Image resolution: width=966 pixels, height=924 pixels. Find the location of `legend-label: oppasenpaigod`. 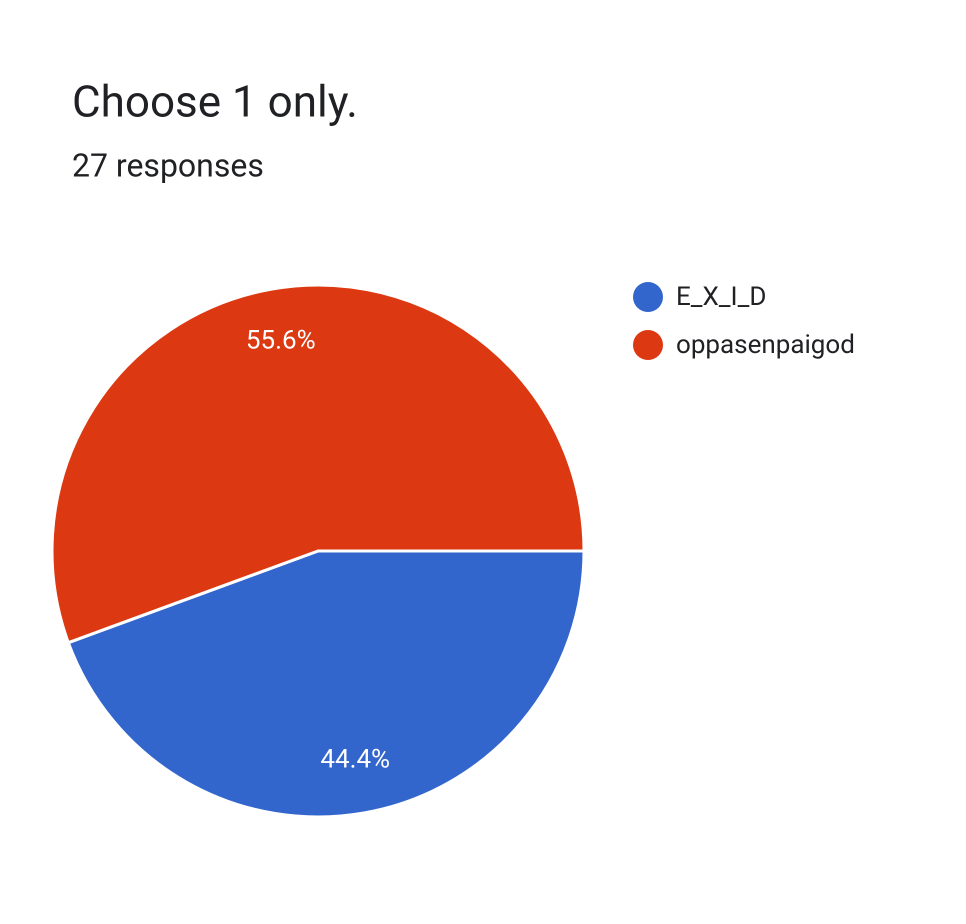

legend-label: oppasenpaigod is located at coordinates (765, 345).